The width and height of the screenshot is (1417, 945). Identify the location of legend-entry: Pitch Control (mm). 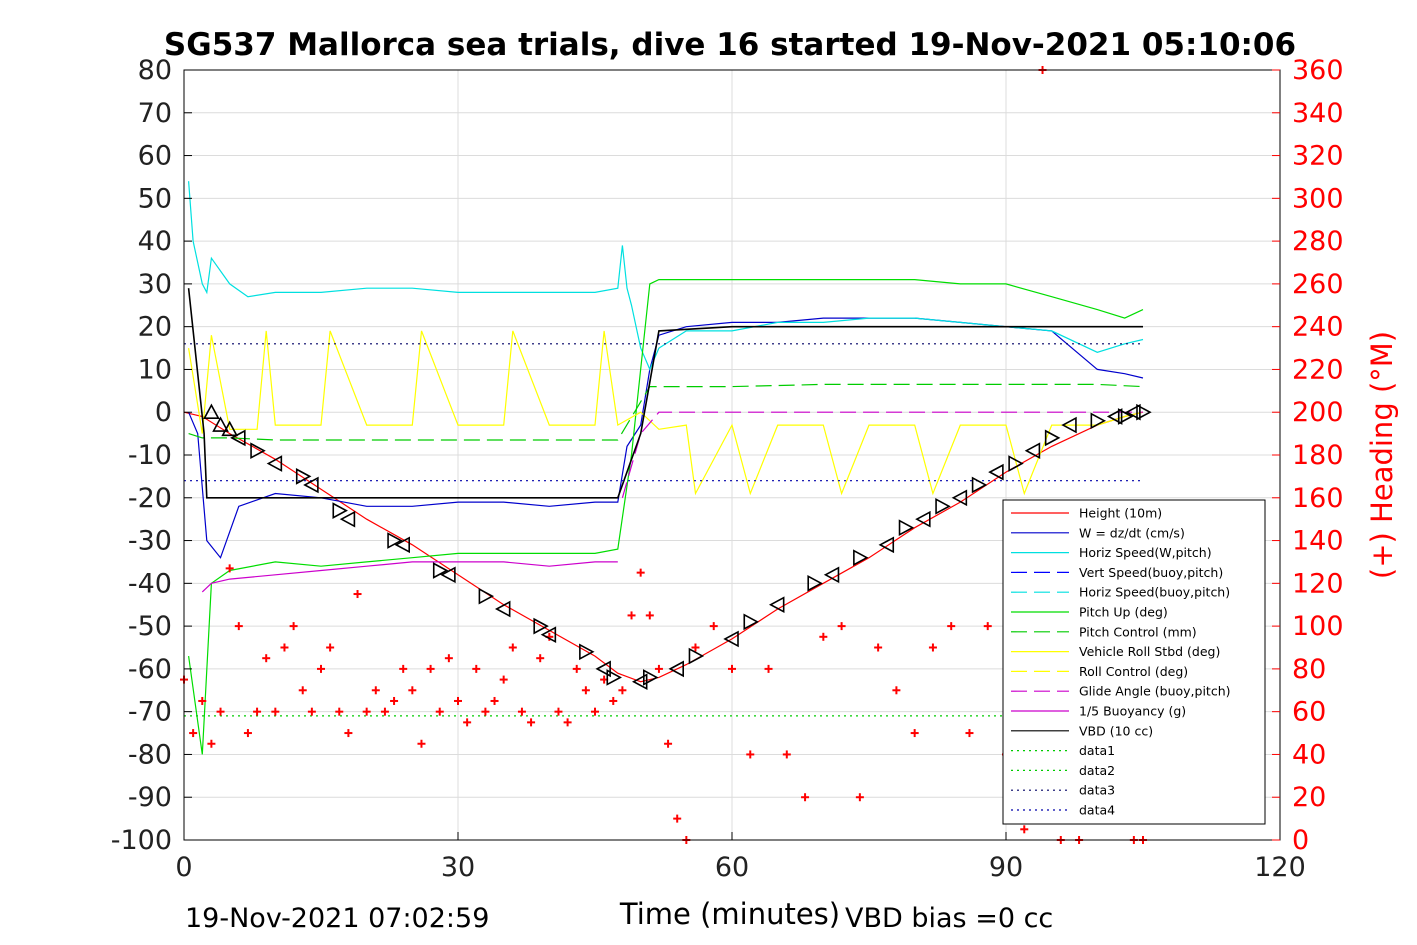
(1138, 631).